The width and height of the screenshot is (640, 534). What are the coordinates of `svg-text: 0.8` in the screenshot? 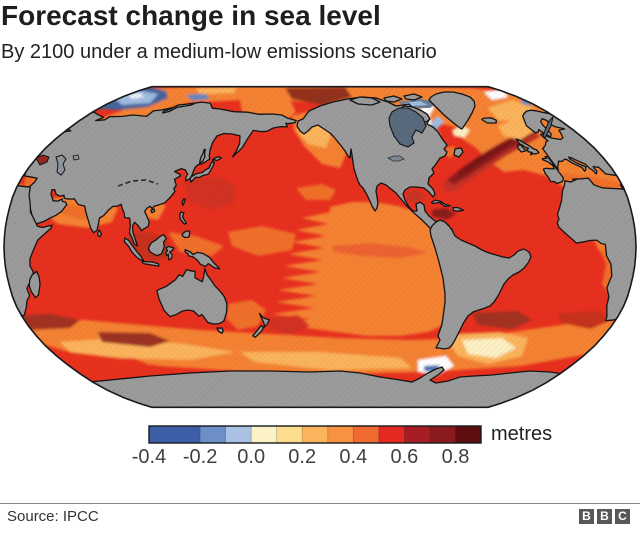 It's located at (456, 457).